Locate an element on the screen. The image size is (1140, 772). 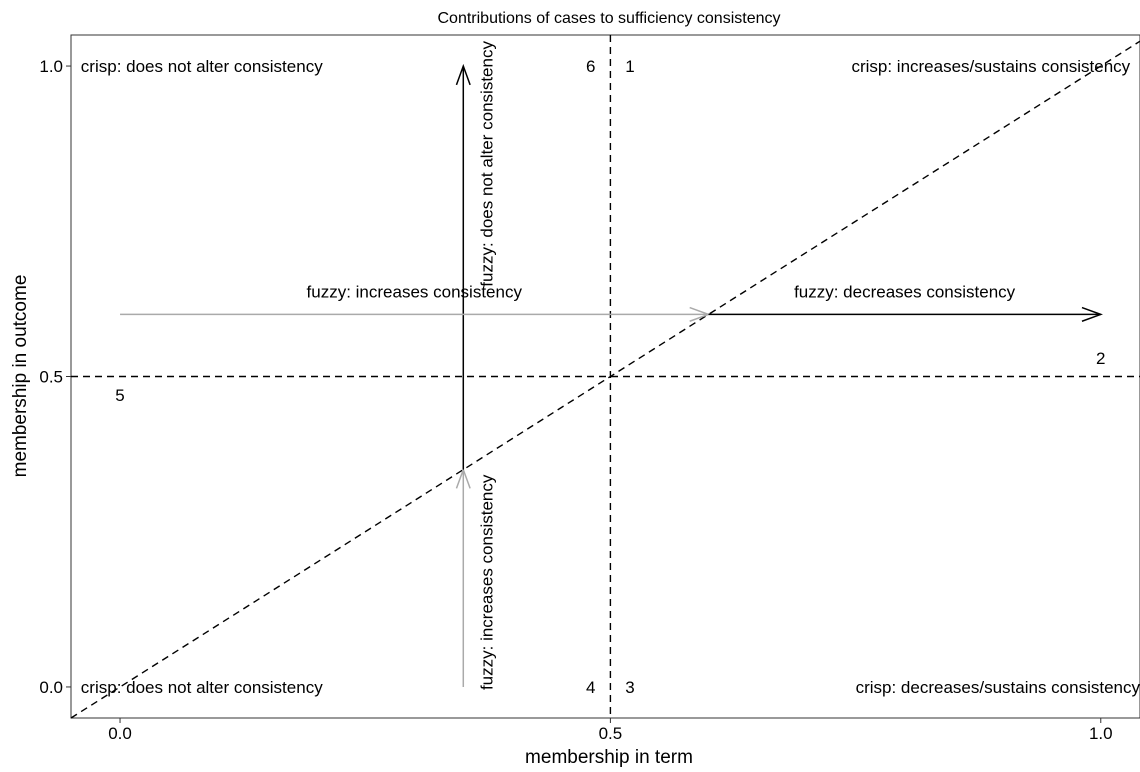
quadrant-label-2: crisp: increases/sustains consistency is located at coordinates (990, 66).